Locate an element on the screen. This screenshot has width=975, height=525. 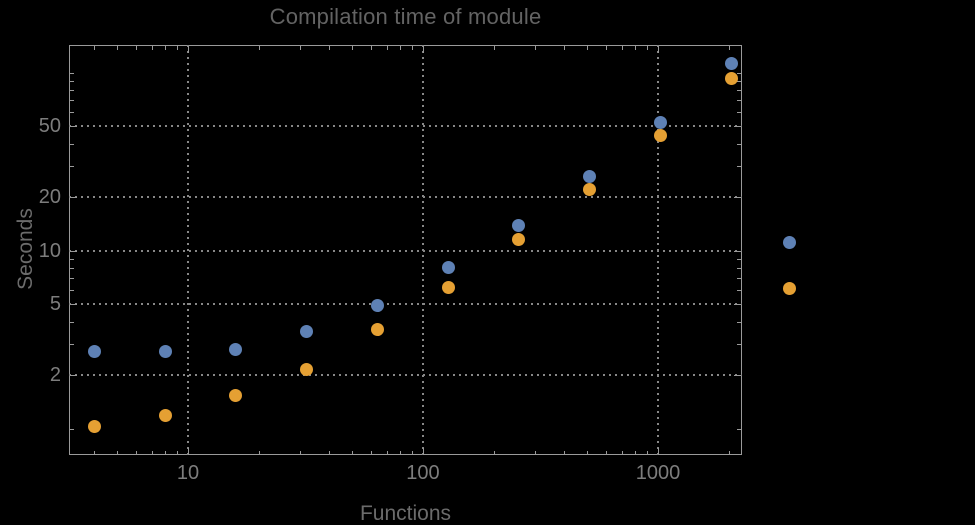
y-tick-label: 2 is located at coordinates (55, 375).